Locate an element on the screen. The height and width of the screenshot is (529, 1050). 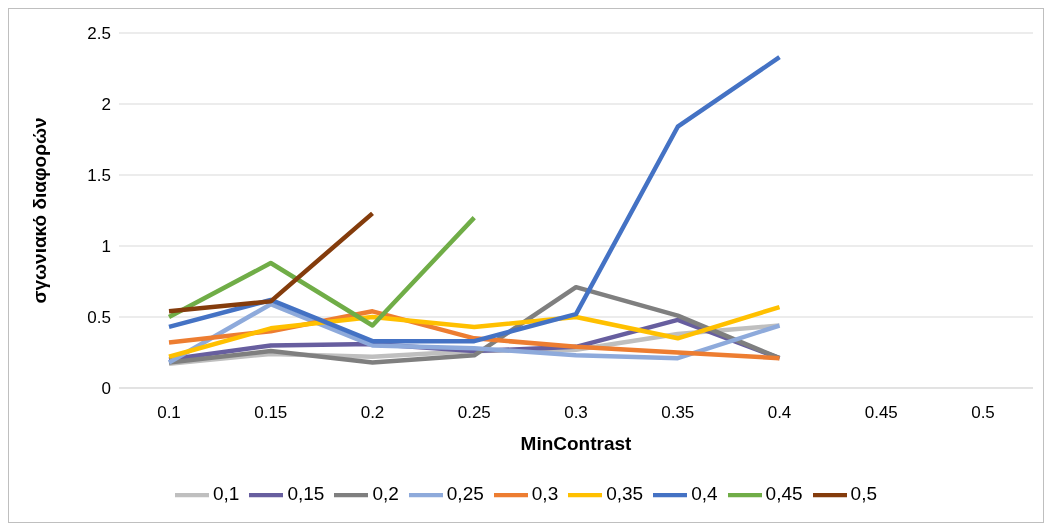
x-tick-label: 0.15 is located at coordinates (271, 413).